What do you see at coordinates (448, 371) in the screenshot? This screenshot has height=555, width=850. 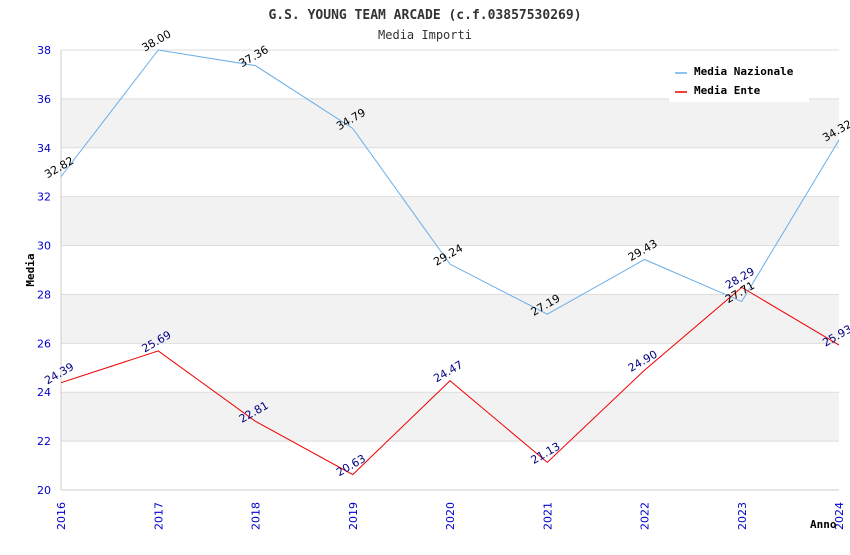 I see `data-label: 24.47` at bounding box center [448, 371].